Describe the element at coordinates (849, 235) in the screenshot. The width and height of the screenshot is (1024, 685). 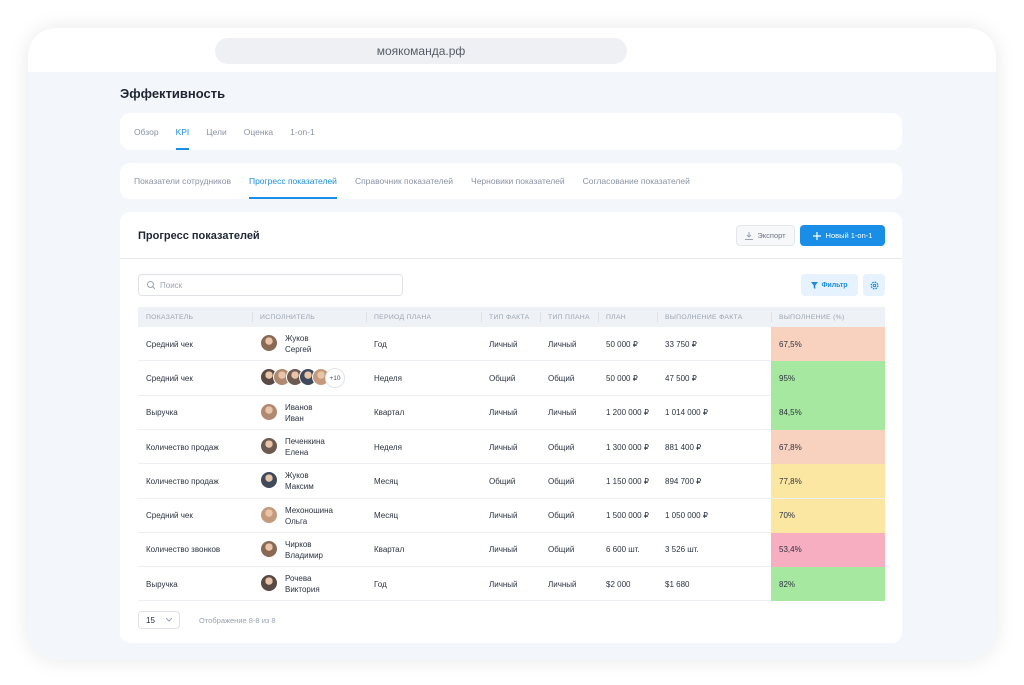
I see `new-label: Новый 1-on-1` at that location.